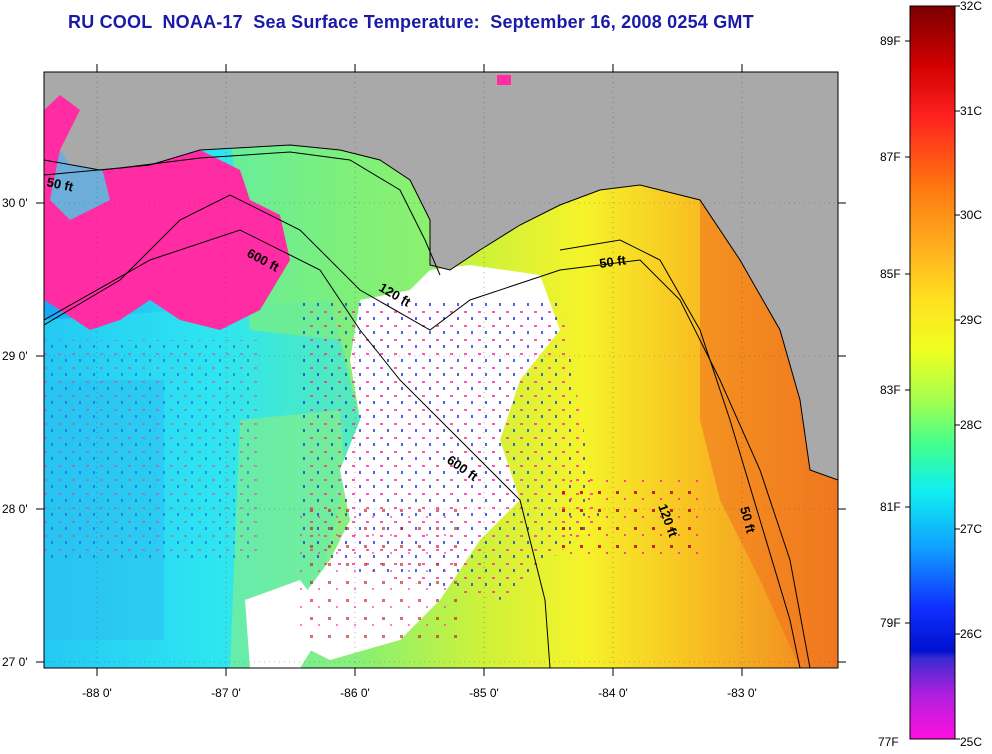 This screenshot has width=992, height=754. What do you see at coordinates (742, 693) in the screenshot?
I see `lon-label: -83 0'` at bounding box center [742, 693].